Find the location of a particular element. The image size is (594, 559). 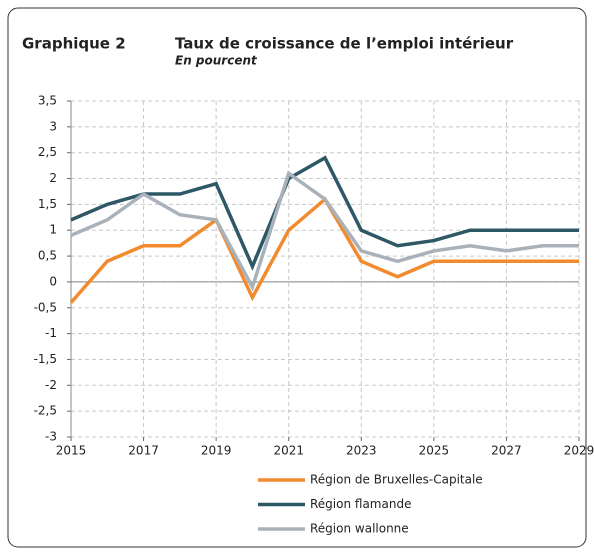

y-tick-label: 3 is located at coordinates (53, 126).